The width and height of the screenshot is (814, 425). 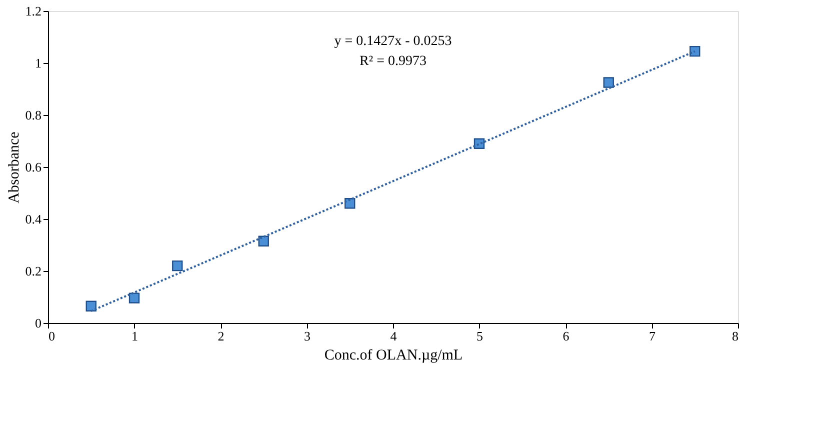 I want to click on annotation: R² = 0.9973, so click(x=393, y=61).